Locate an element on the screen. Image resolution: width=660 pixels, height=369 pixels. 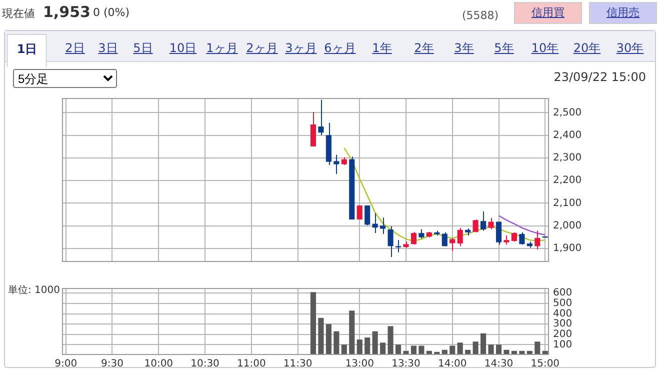
x-tick-label: 9:00 is located at coordinates (66, 363).